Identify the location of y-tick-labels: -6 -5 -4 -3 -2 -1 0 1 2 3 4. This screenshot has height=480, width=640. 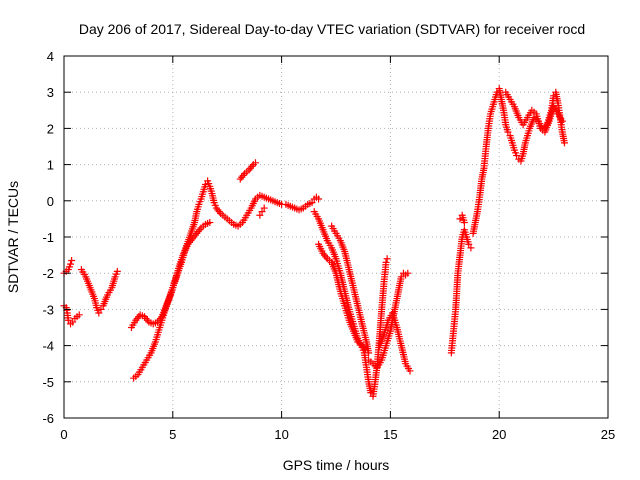
(48, 237).